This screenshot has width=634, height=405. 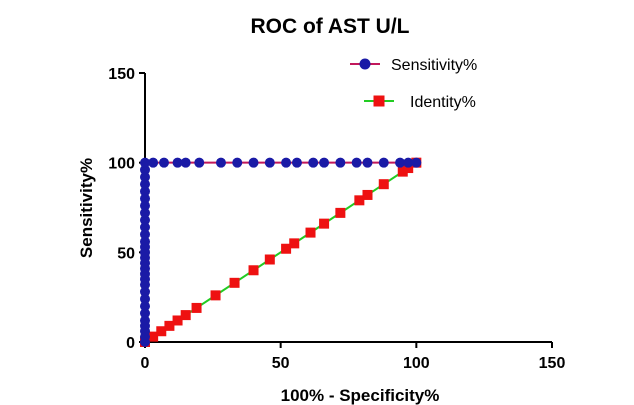 I want to click on y-tick-label: 0, so click(x=130, y=343).